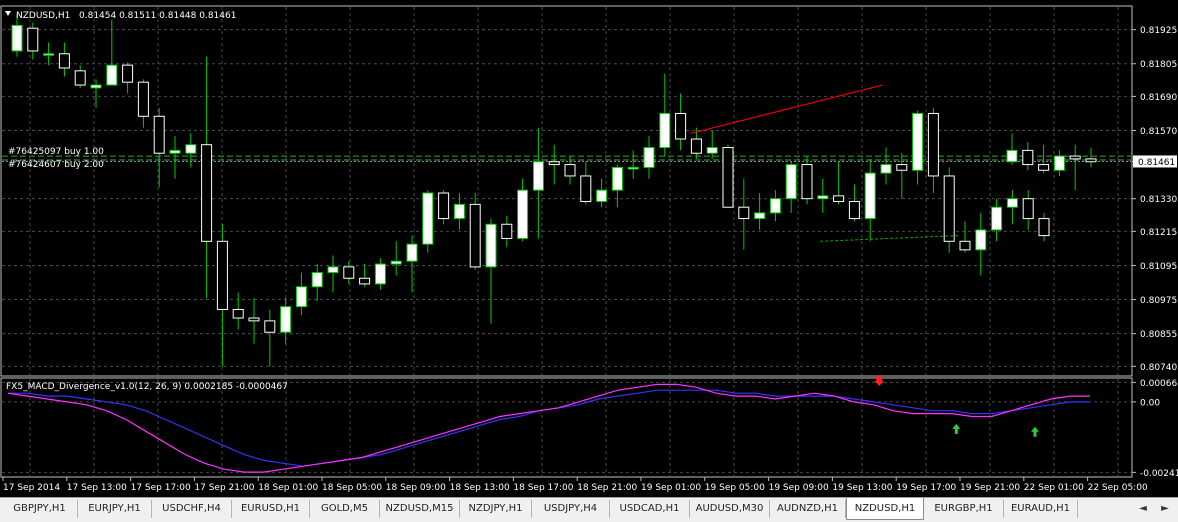 The image size is (1178, 522). Describe the element at coordinates (1158, 200) in the screenshot. I see `price-tick-label: 0.81330` at that location.